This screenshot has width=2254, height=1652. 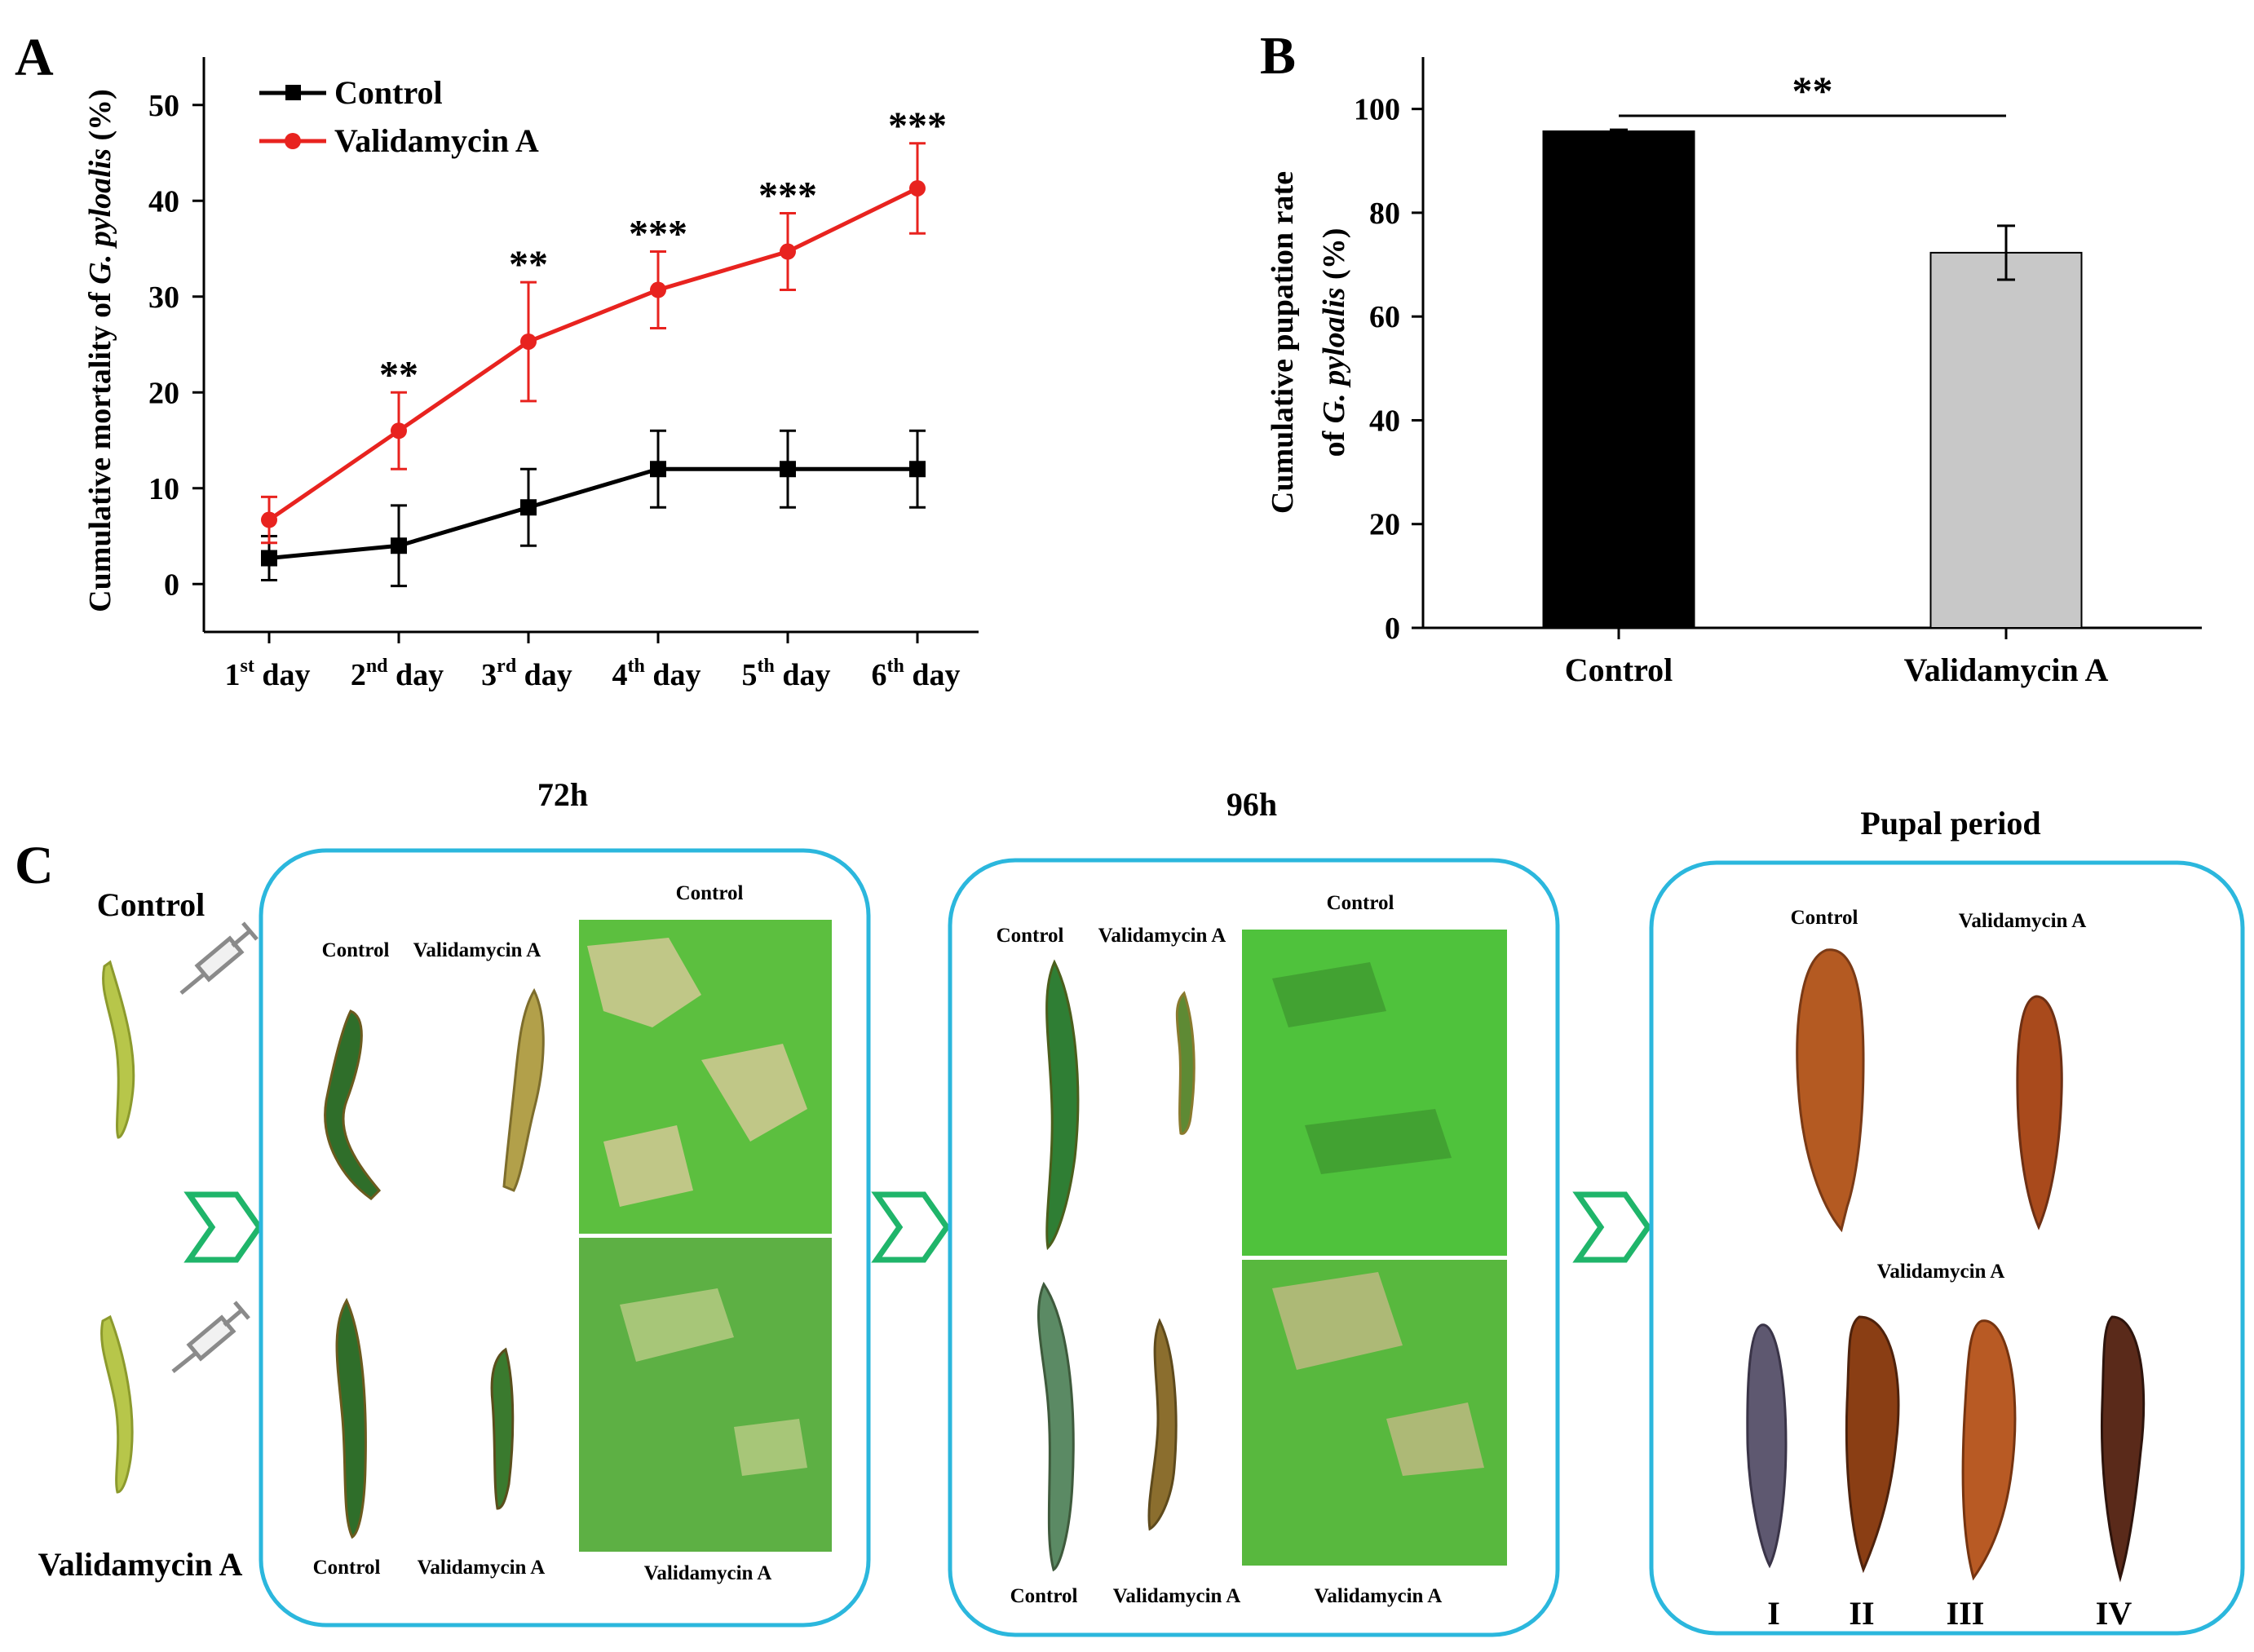 What do you see at coordinates (1830, 1091) in the screenshot?
I see `pupa-control` at bounding box center [1830, 1091].